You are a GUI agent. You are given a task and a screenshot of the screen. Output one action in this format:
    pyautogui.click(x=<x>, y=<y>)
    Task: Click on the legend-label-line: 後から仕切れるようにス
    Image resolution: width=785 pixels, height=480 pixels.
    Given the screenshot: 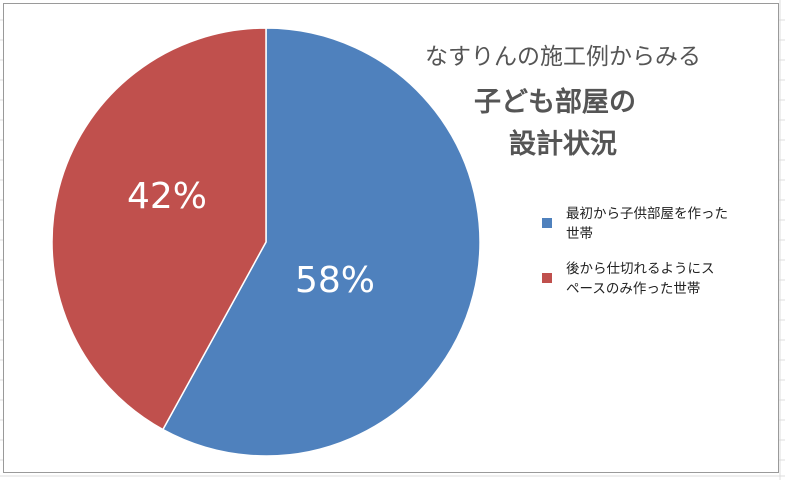 What is the action you would take?
    pyautogui.click(x=640, y=269)
    